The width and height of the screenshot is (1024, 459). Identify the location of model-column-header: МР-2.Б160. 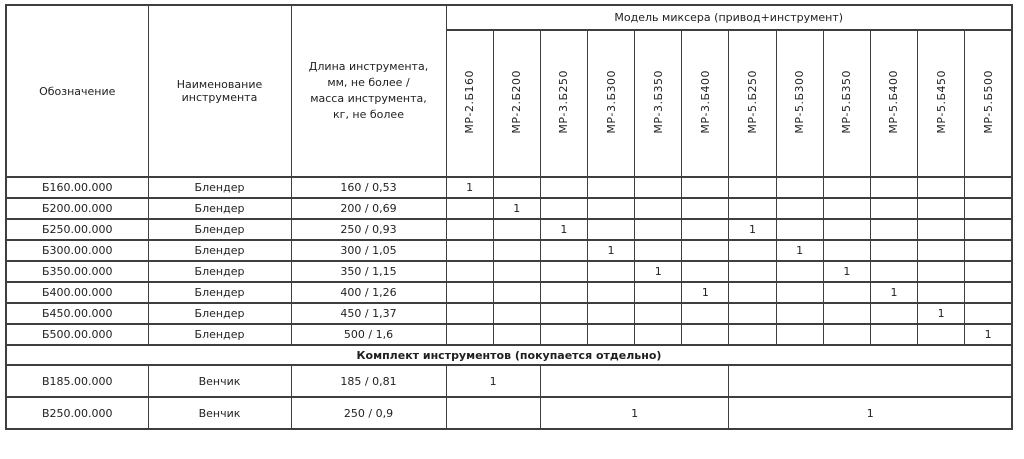
(469, 103).